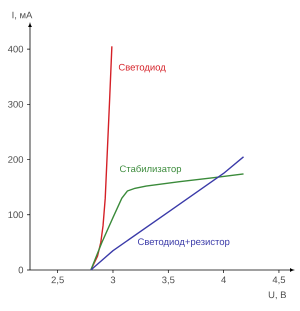  What do you see at coordinates (279, 280) in the screenshot?
I see `x-tick-label: 4,5` at bounding box center [279, 280].